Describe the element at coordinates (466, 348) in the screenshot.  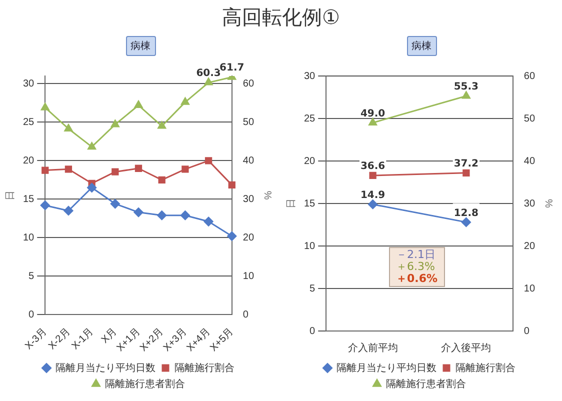
I see `x-tick-label: 介入後平均` at that location.